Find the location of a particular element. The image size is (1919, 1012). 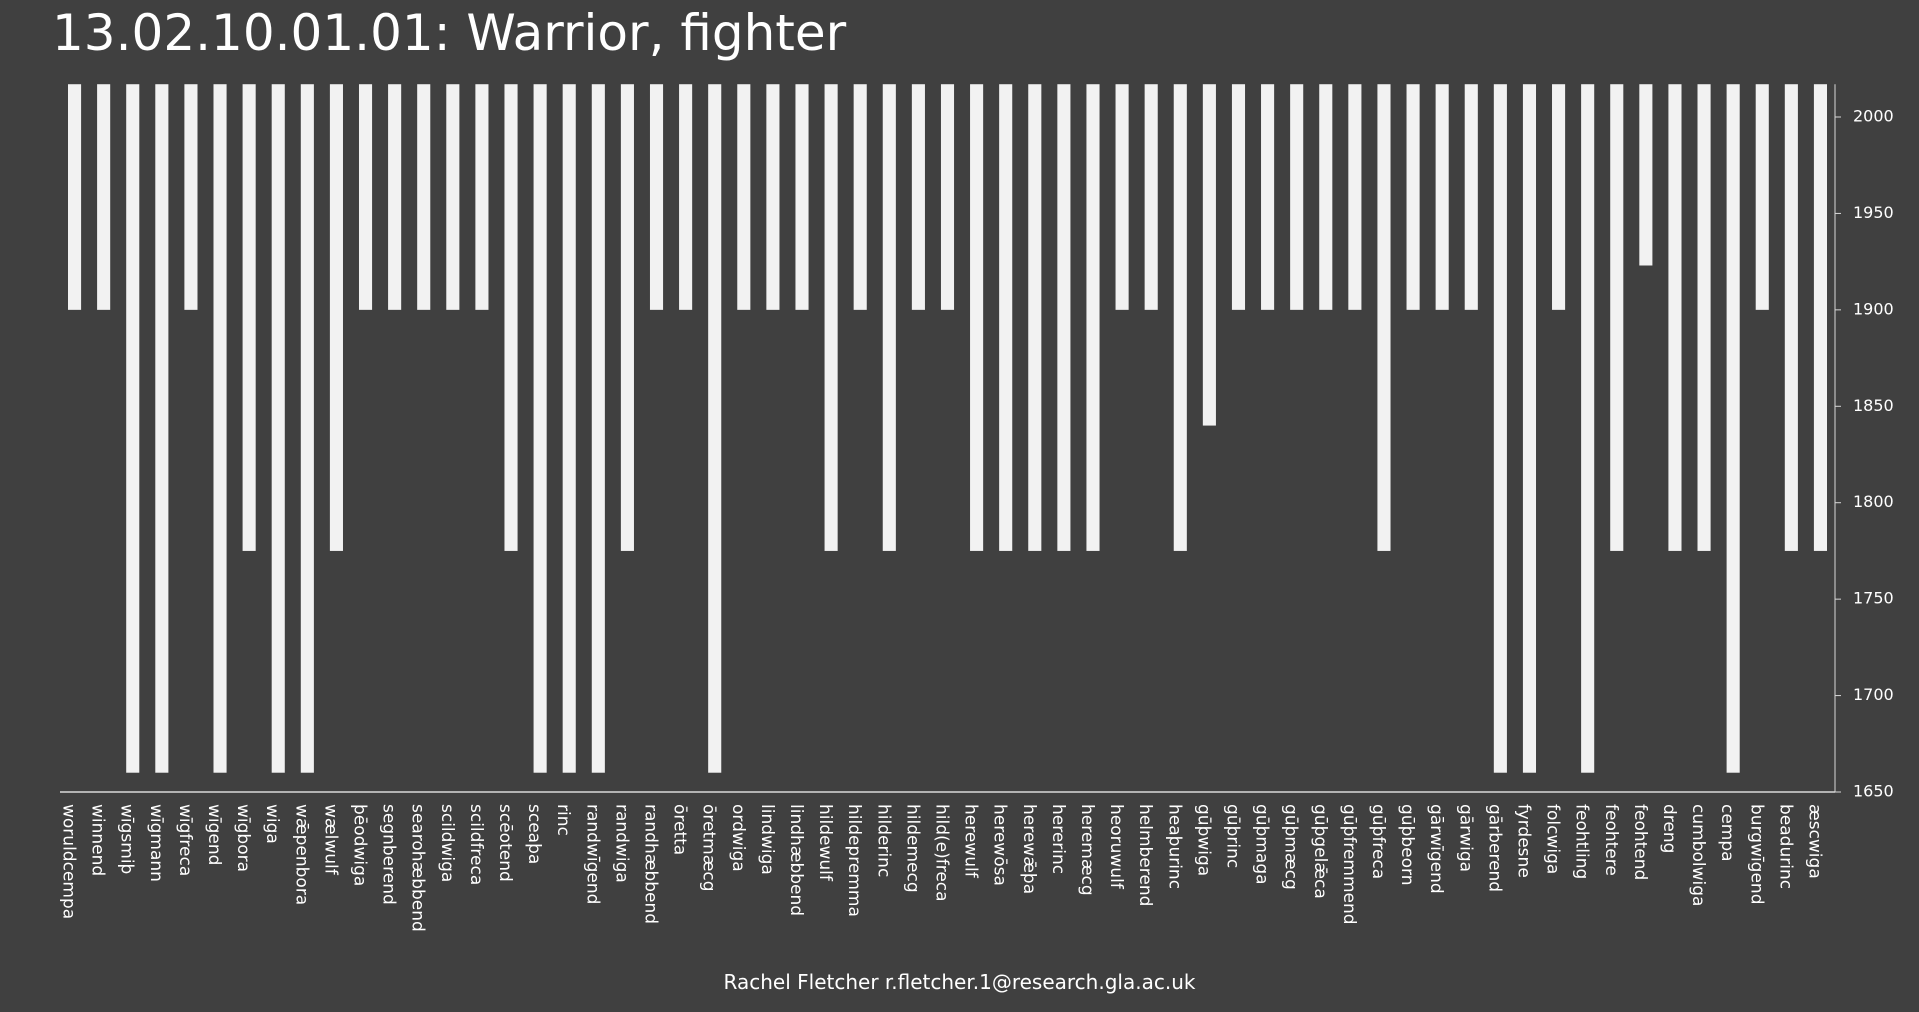

x-tick-label: feohtling is located at coordinates (1582, 841).